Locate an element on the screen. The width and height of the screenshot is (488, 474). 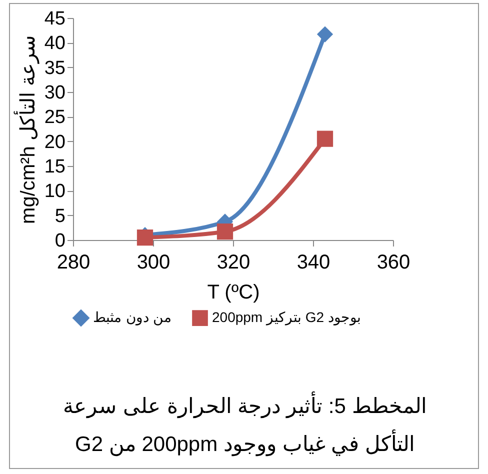
y-tick-label: 0 is located at coordinates (60, 241).